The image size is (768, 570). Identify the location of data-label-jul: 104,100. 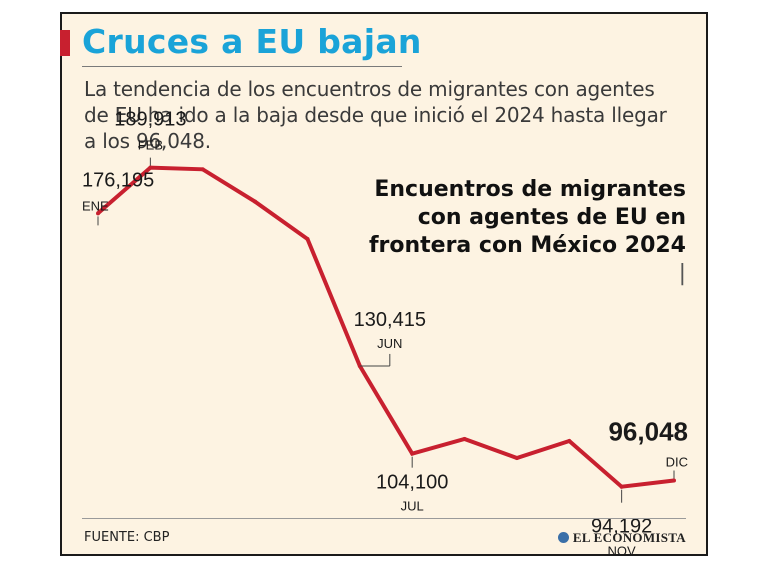
(412, 483).